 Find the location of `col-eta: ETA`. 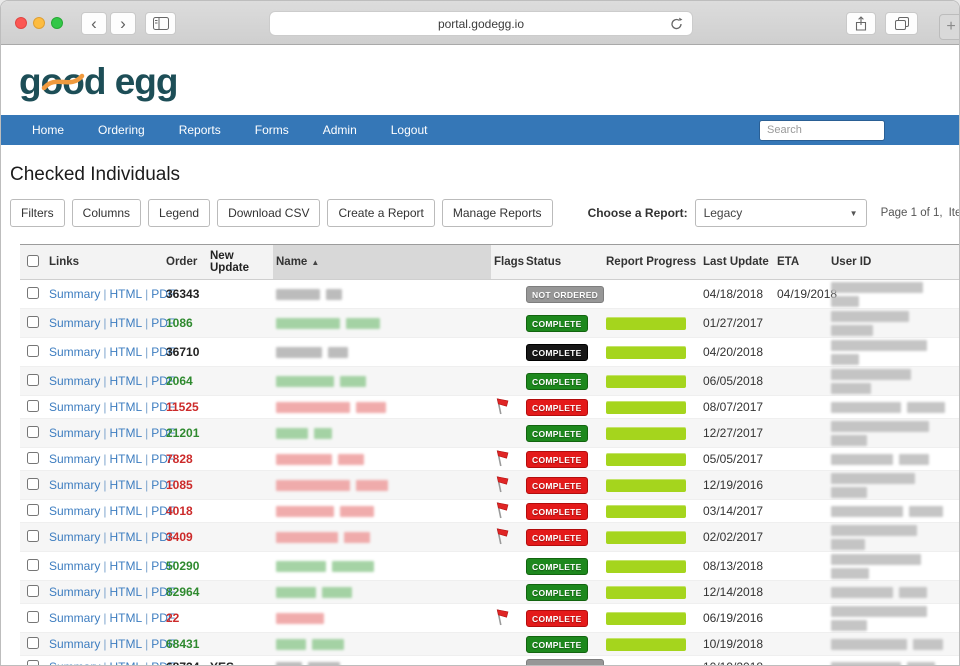

col-eta: ETA is located at coordinates (801, 262).